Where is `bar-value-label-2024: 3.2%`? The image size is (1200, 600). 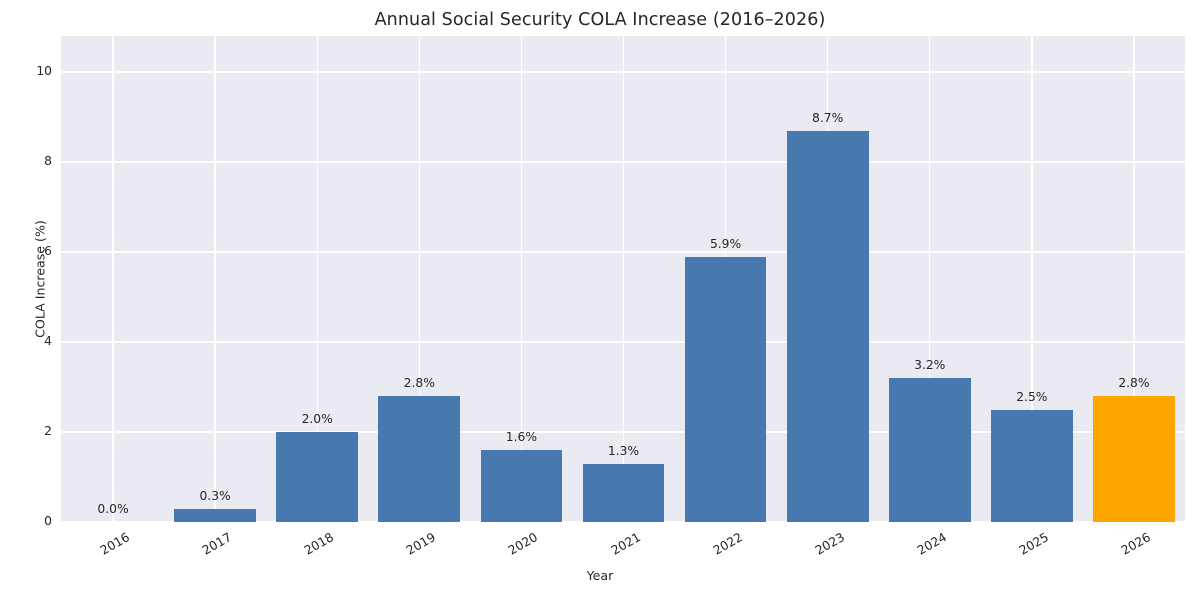 bar-value-label-2024: 3.2% is located at coordinates (930, 365).